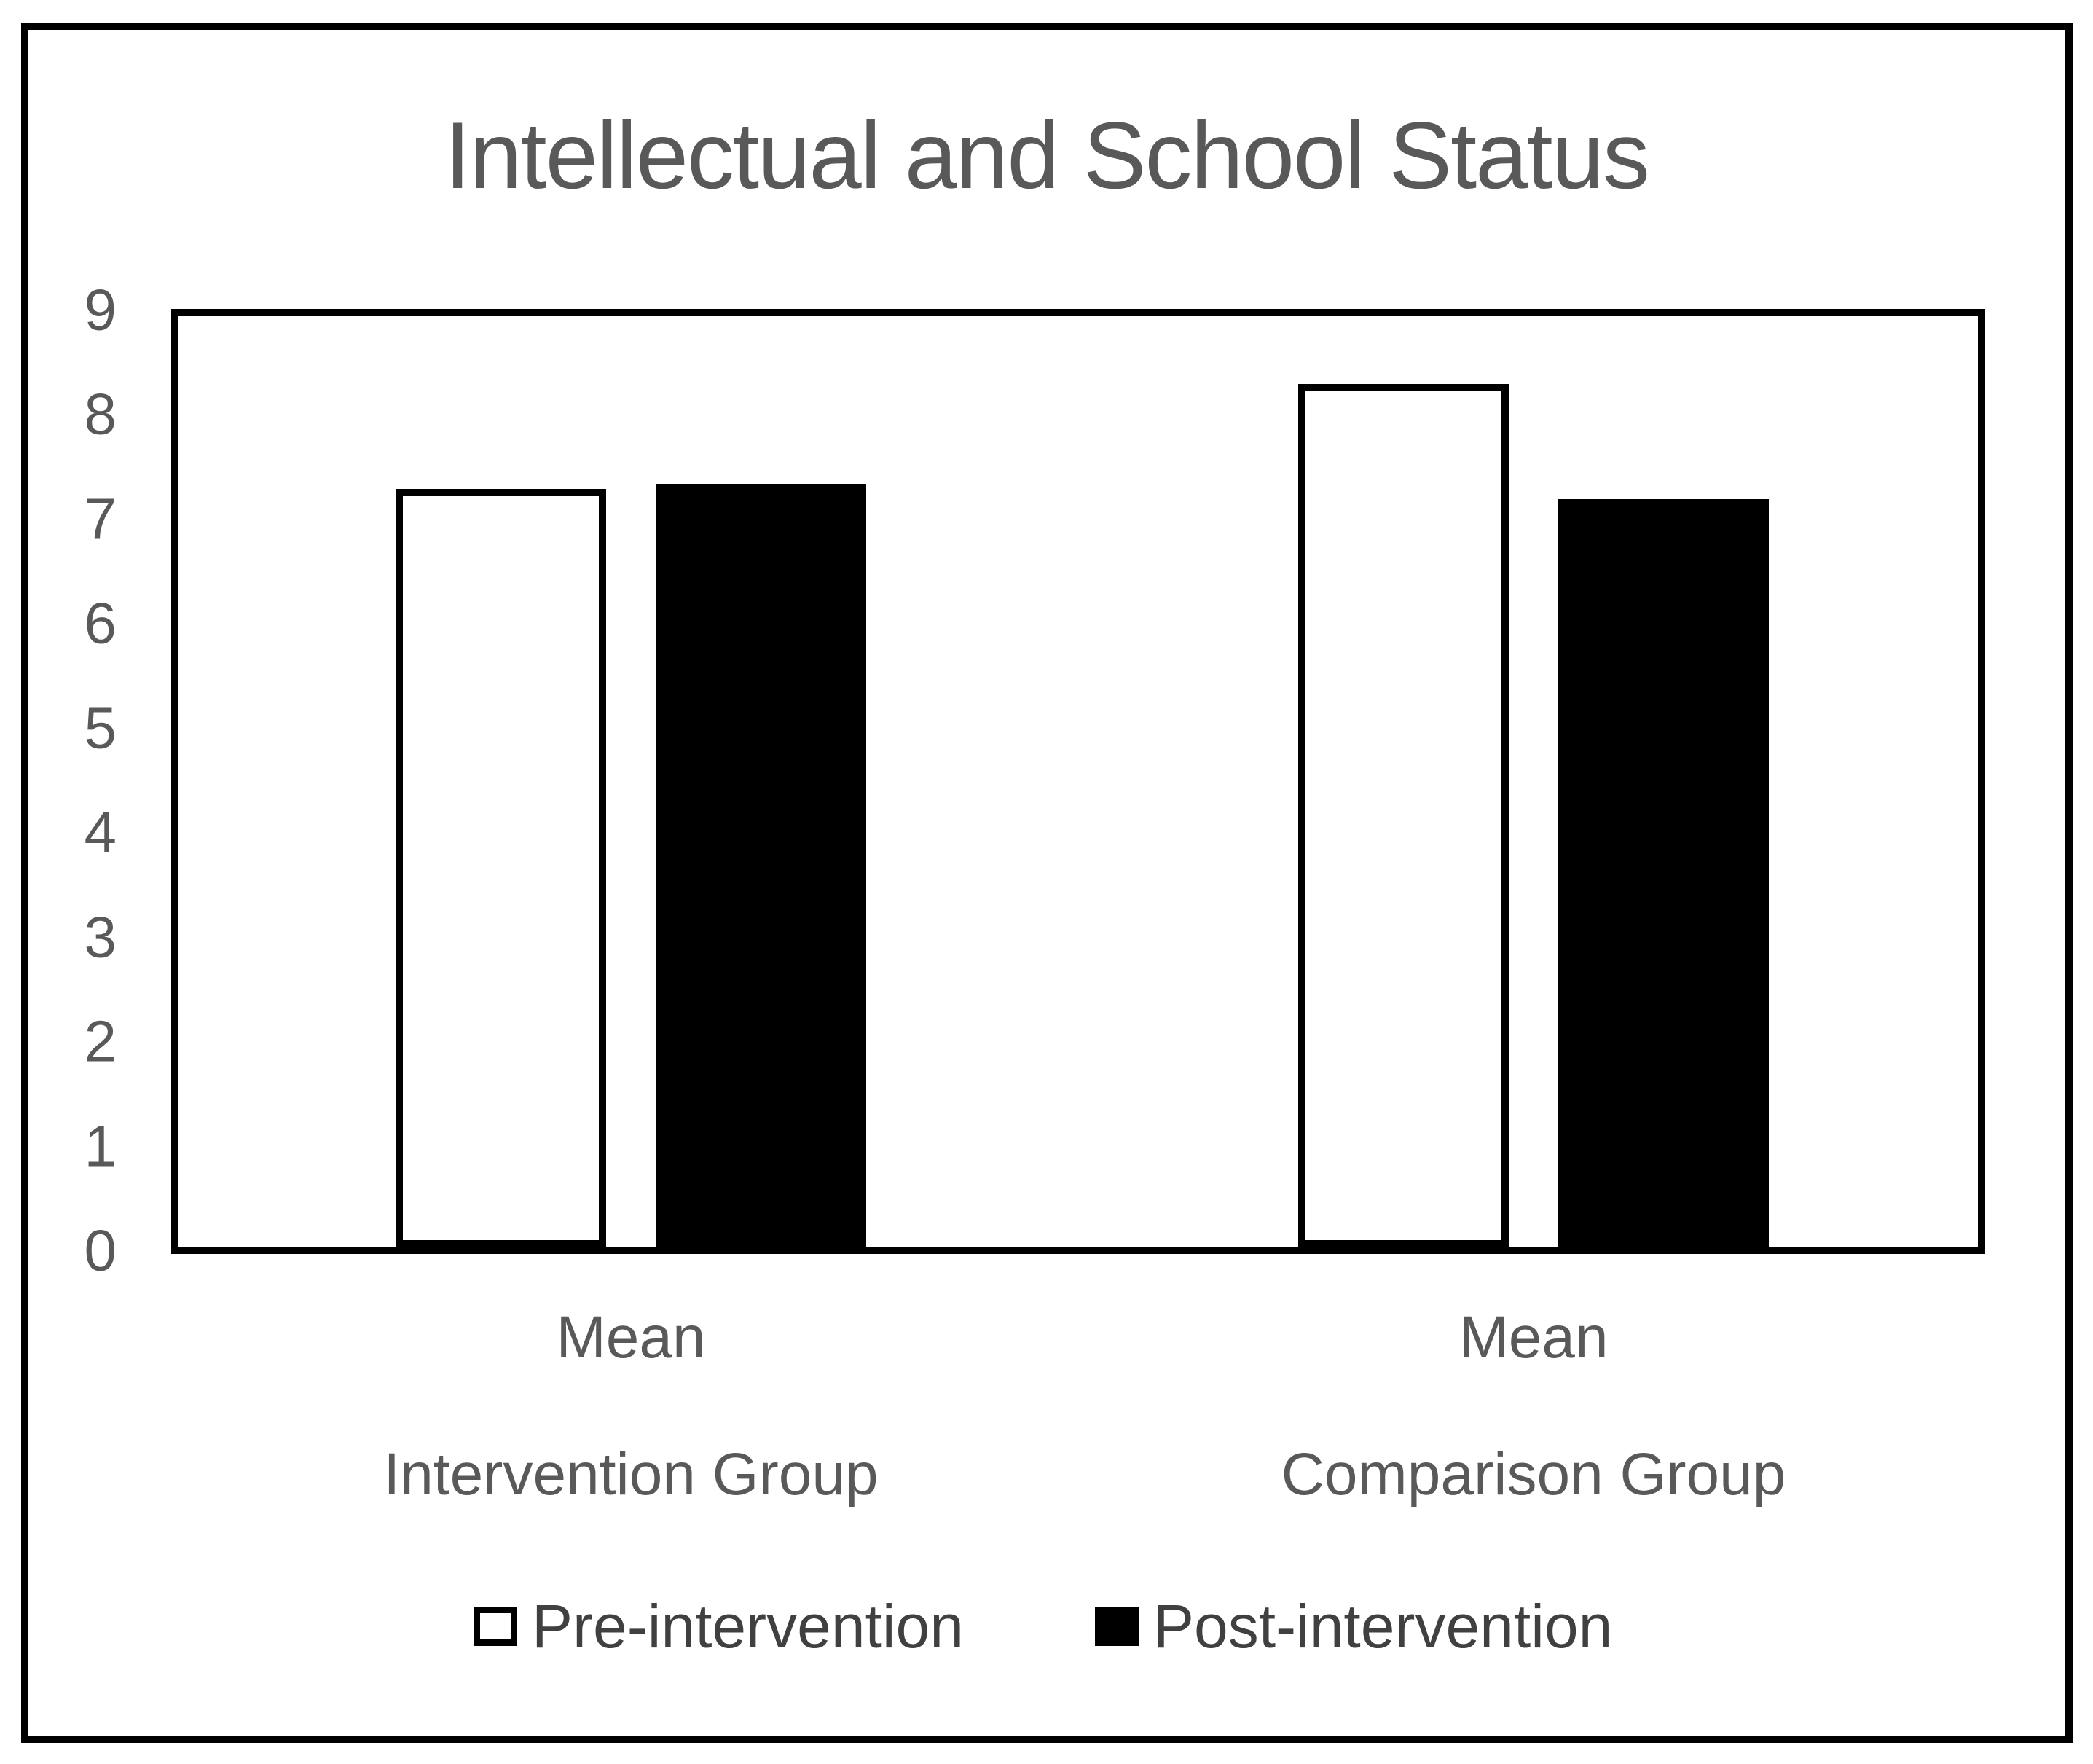 This screenshot has height=1764, width=2093. Describe the element at coordinates (501, 867) in the screenshot. I see `bar-pre-intervention-intervention-group` at that location.